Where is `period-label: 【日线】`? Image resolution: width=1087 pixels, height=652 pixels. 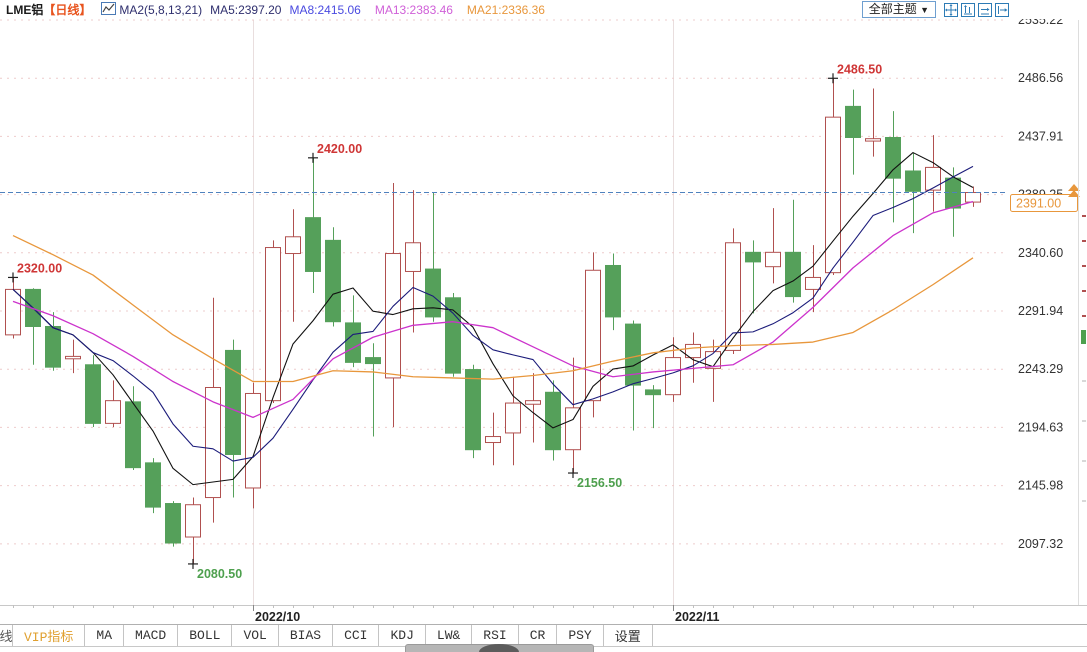
period-label: 【日线】 is located at coordinates (67, 10).